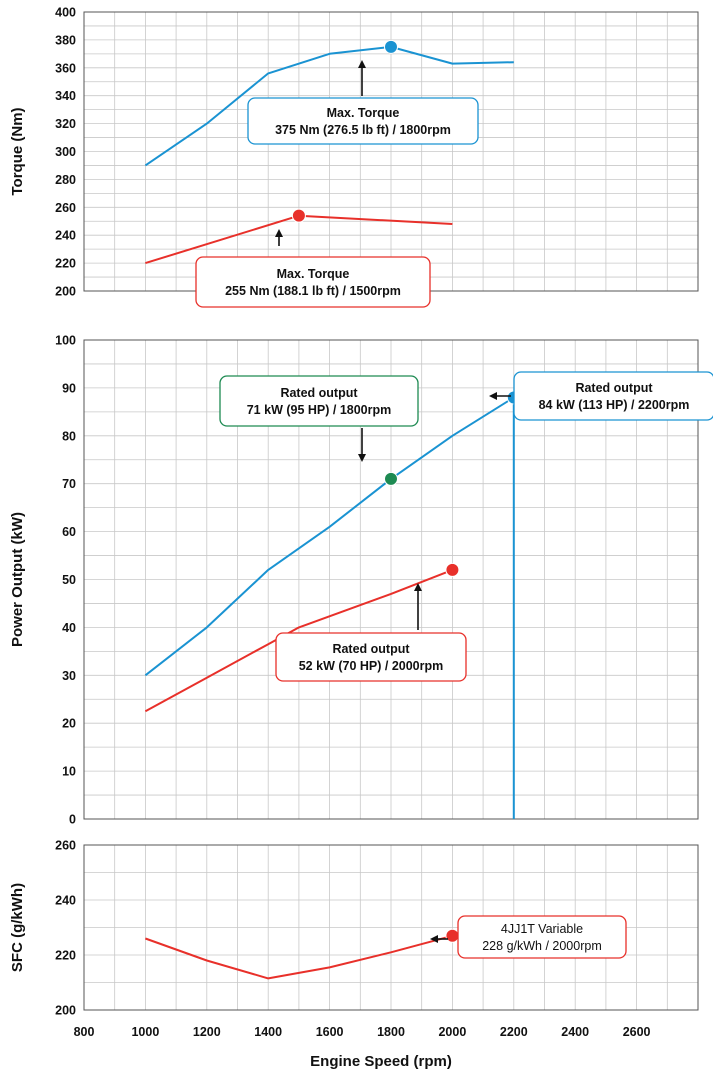 Image resolution: width=713 pixels, height=1074 pixels. What do you see at coordinates (65, 152) in the screenshot?
I see `y-tick-label: 300` at bounding box center [65, 152].